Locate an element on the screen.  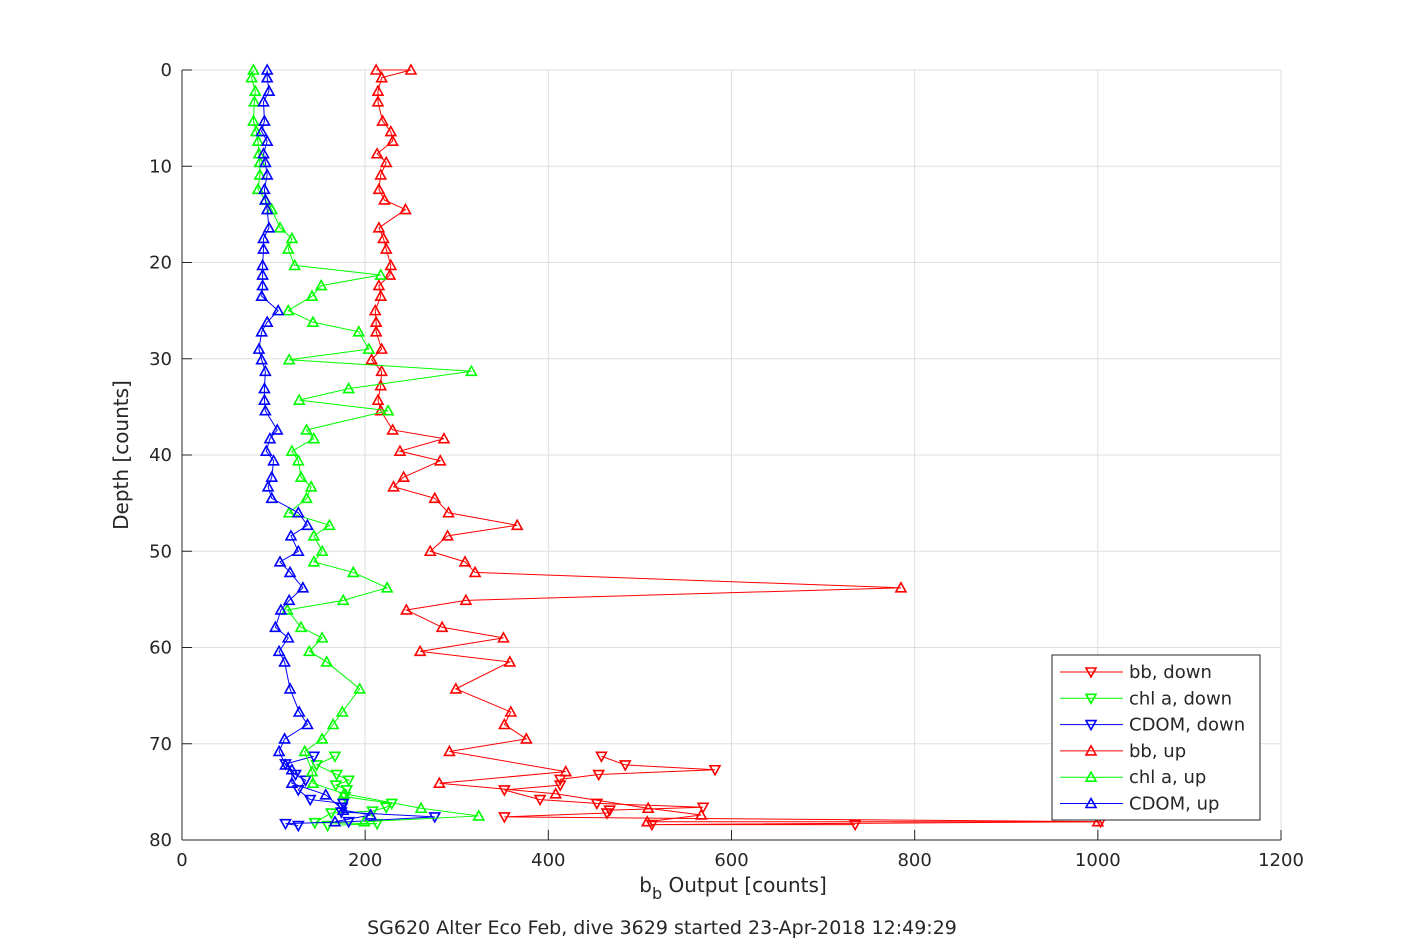
series-bb-down is located at coordinates (802, 791).